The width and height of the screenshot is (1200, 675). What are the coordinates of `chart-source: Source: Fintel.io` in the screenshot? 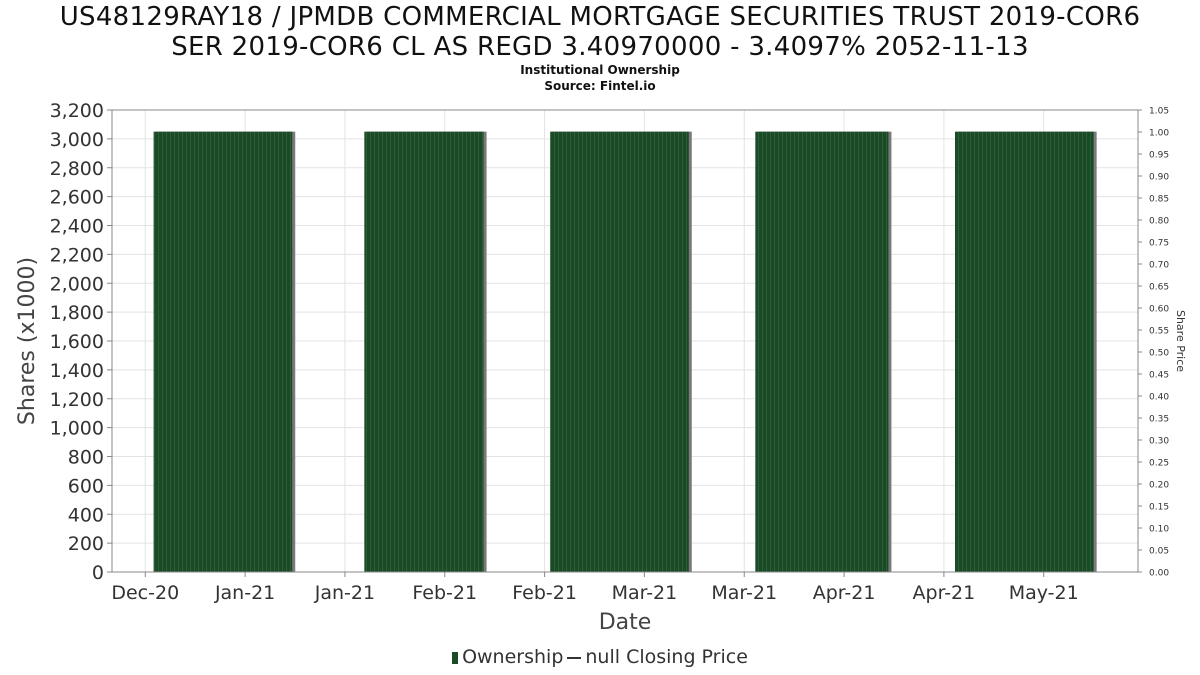 It's located at (600, 86).